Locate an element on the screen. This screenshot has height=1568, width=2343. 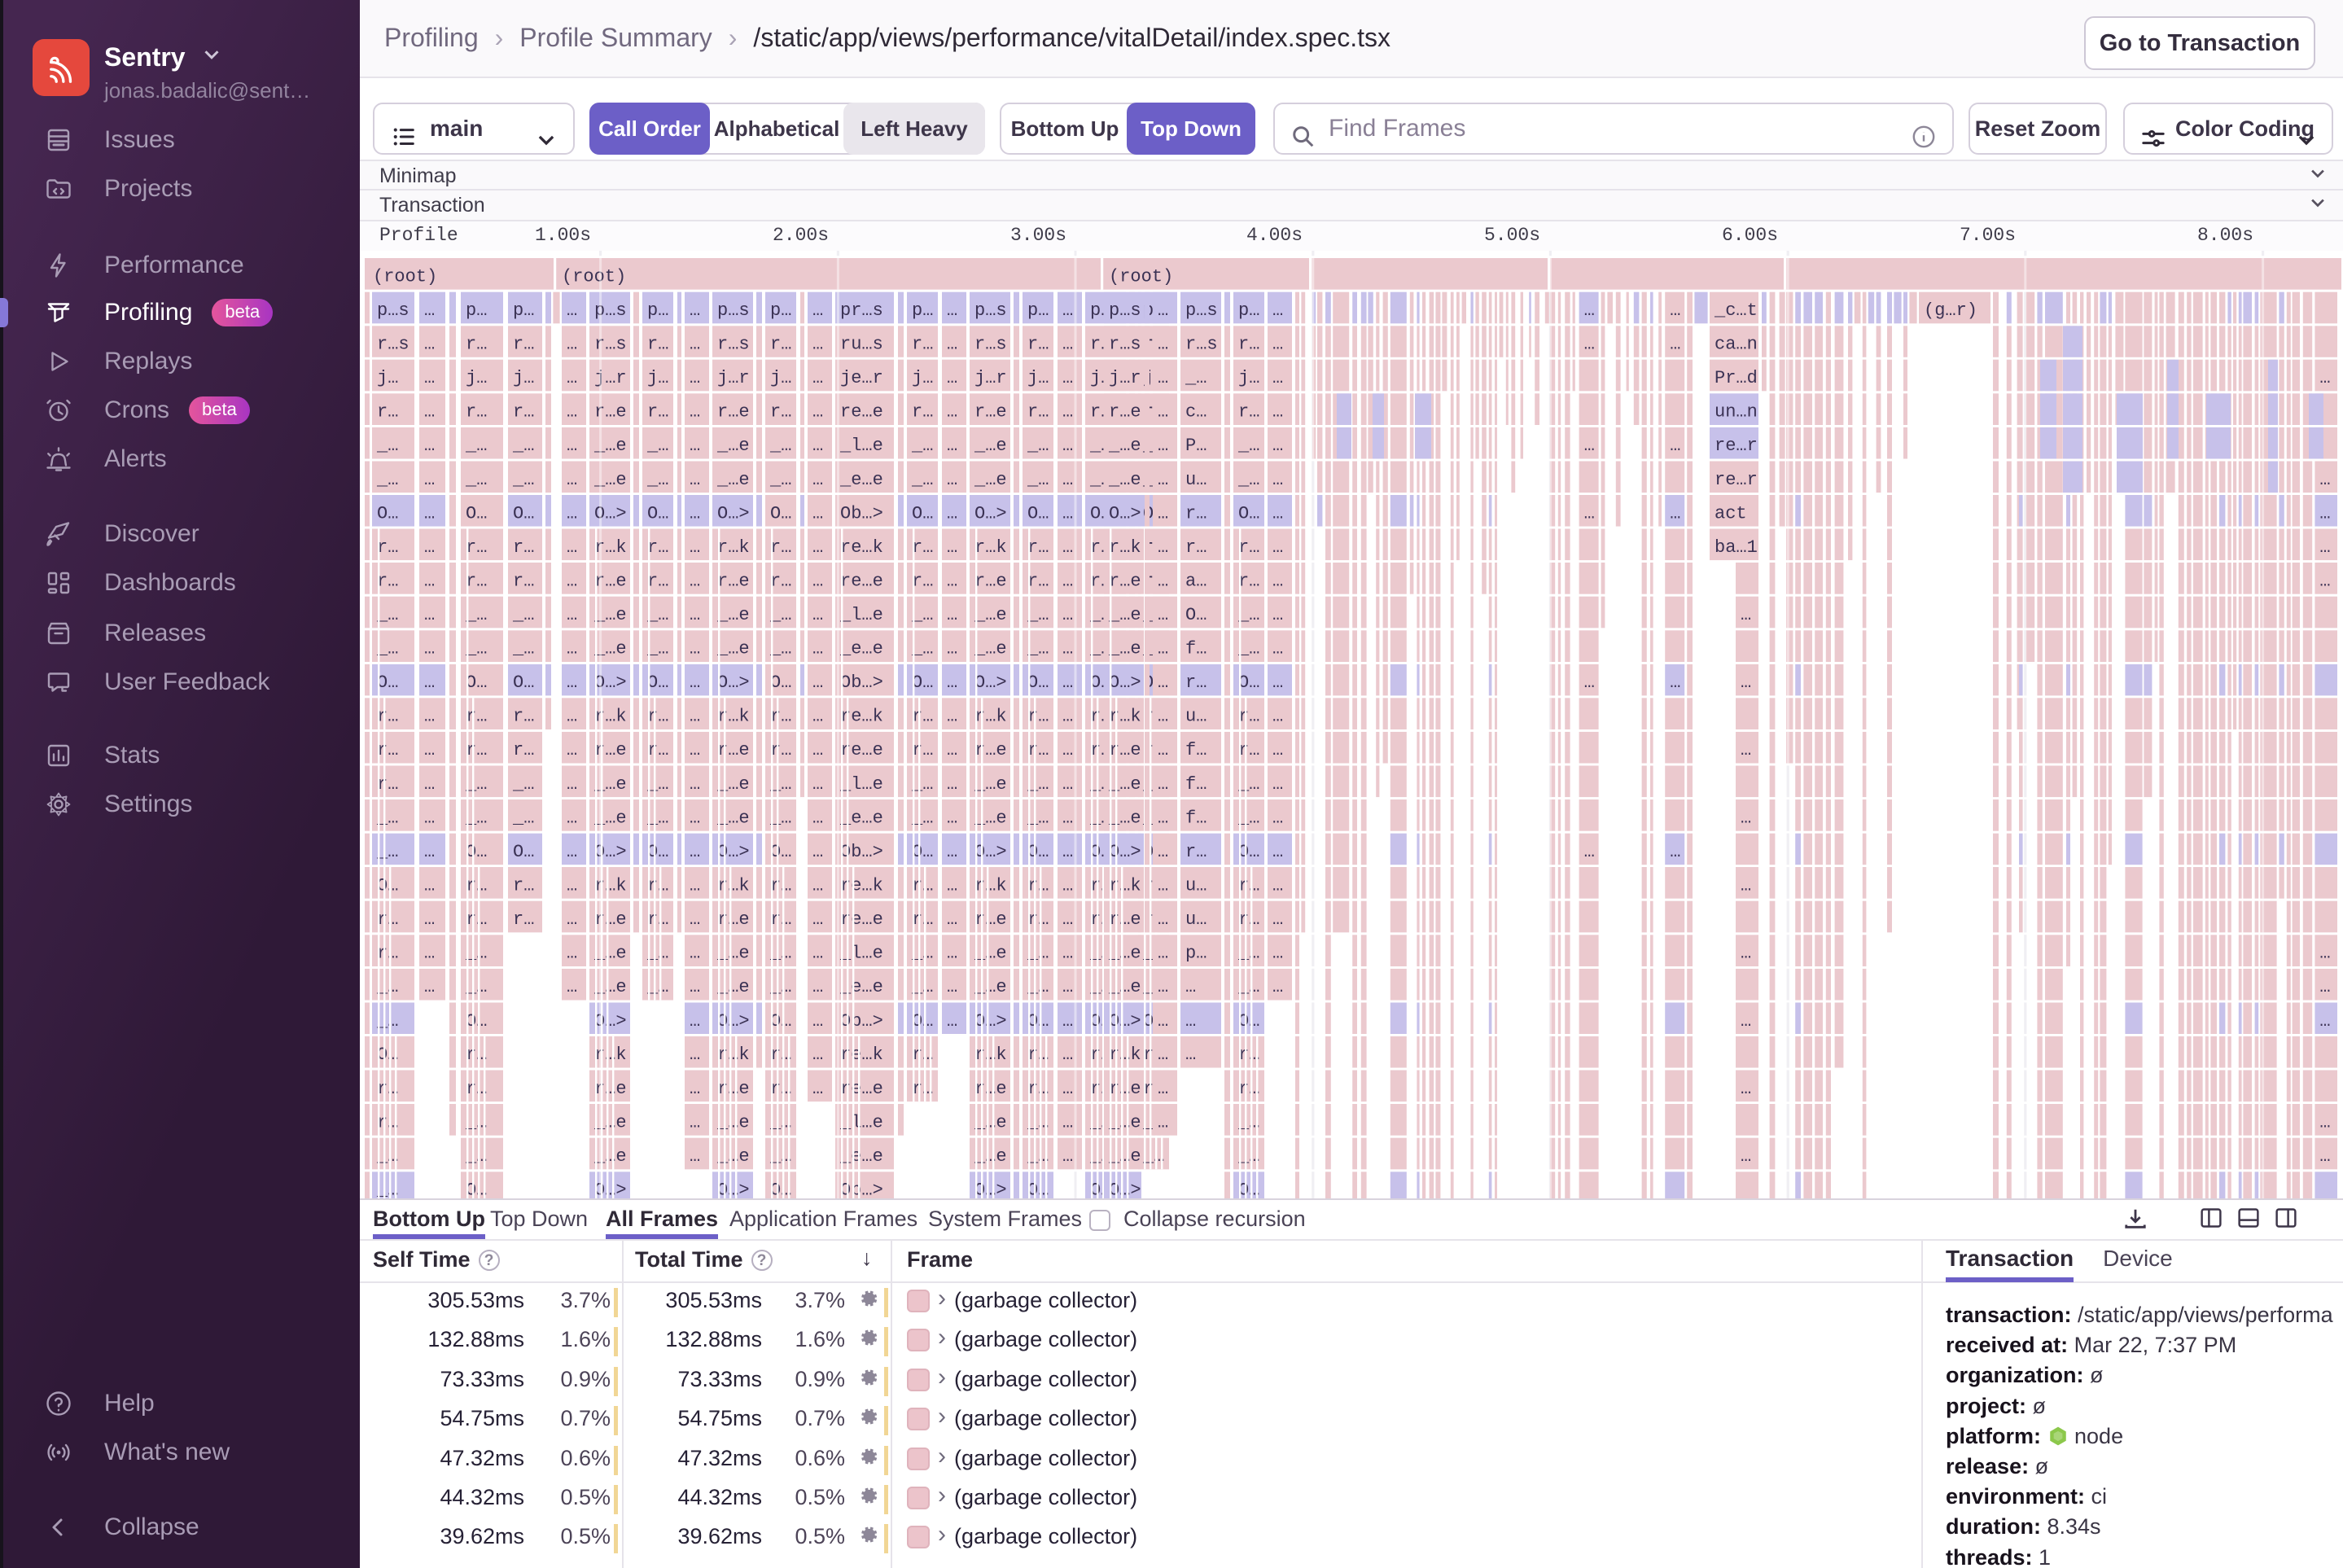
svg-text: _e…e is located at coordinates (861, 818).